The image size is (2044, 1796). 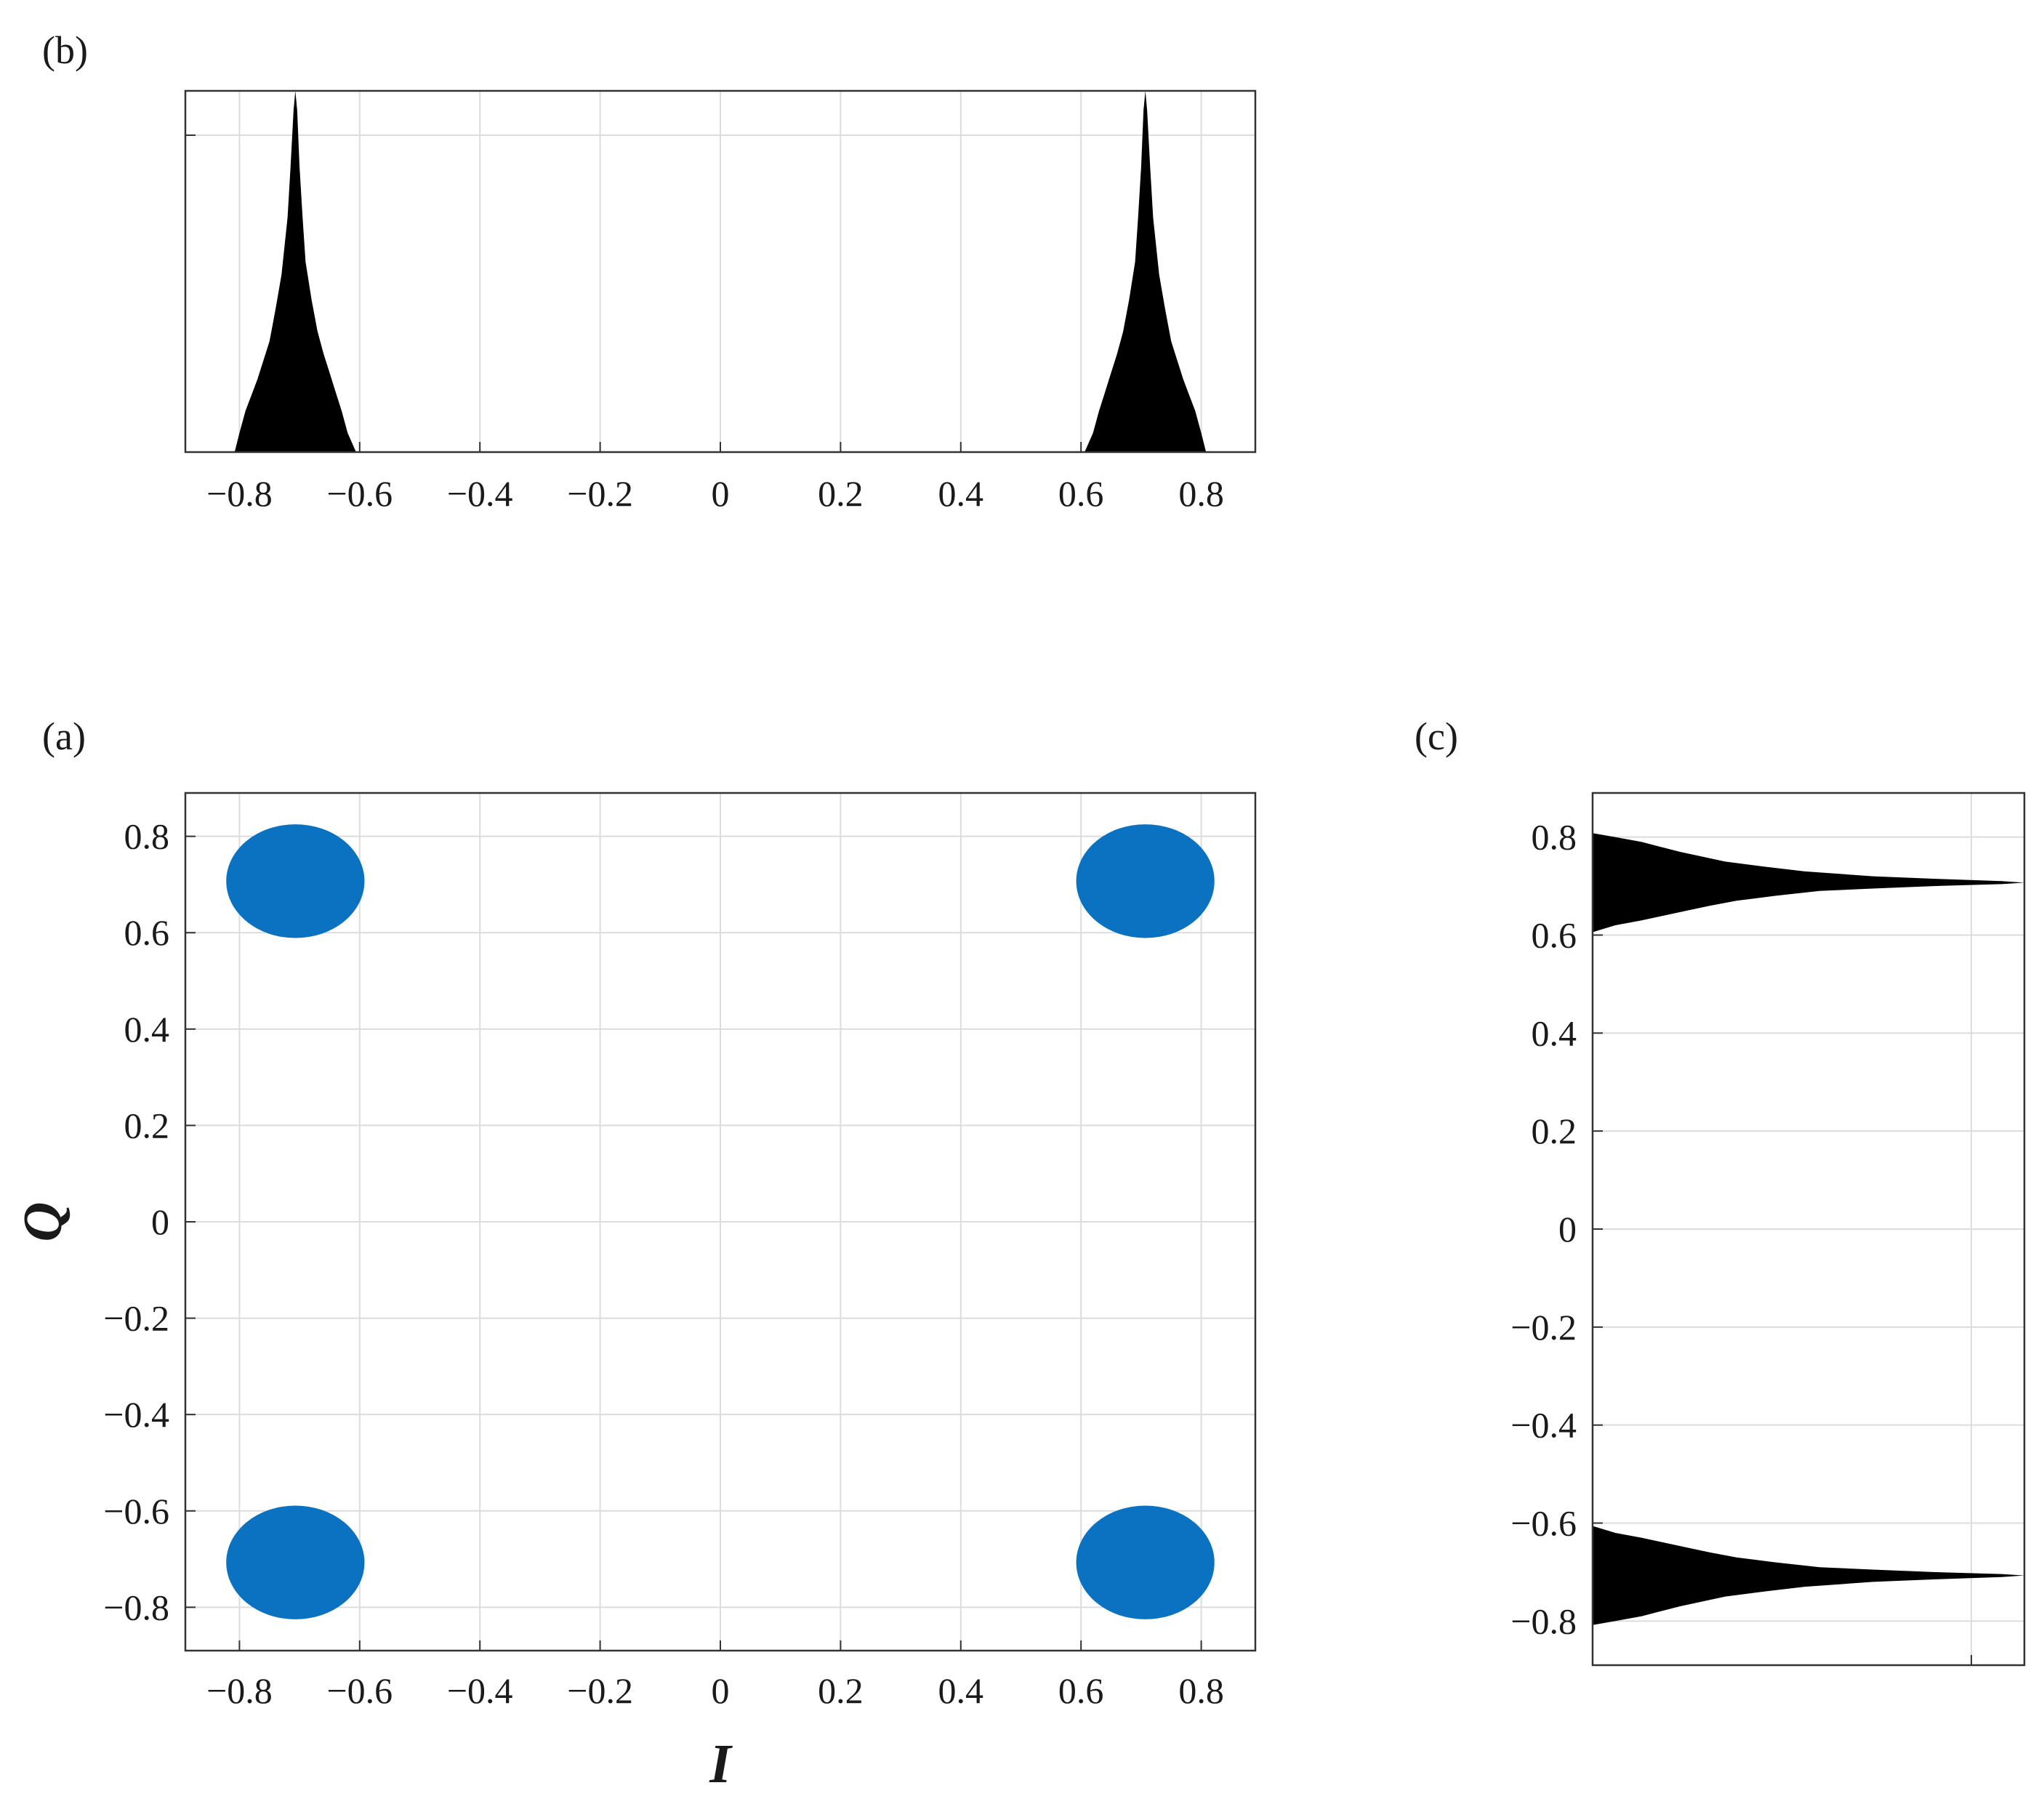 I want to click on histogram-panel-c: −0.8 −0.6 −0.4 −0.2 0 0.2 0.4 0.6 0.8, so click(x=1768, y=1229).